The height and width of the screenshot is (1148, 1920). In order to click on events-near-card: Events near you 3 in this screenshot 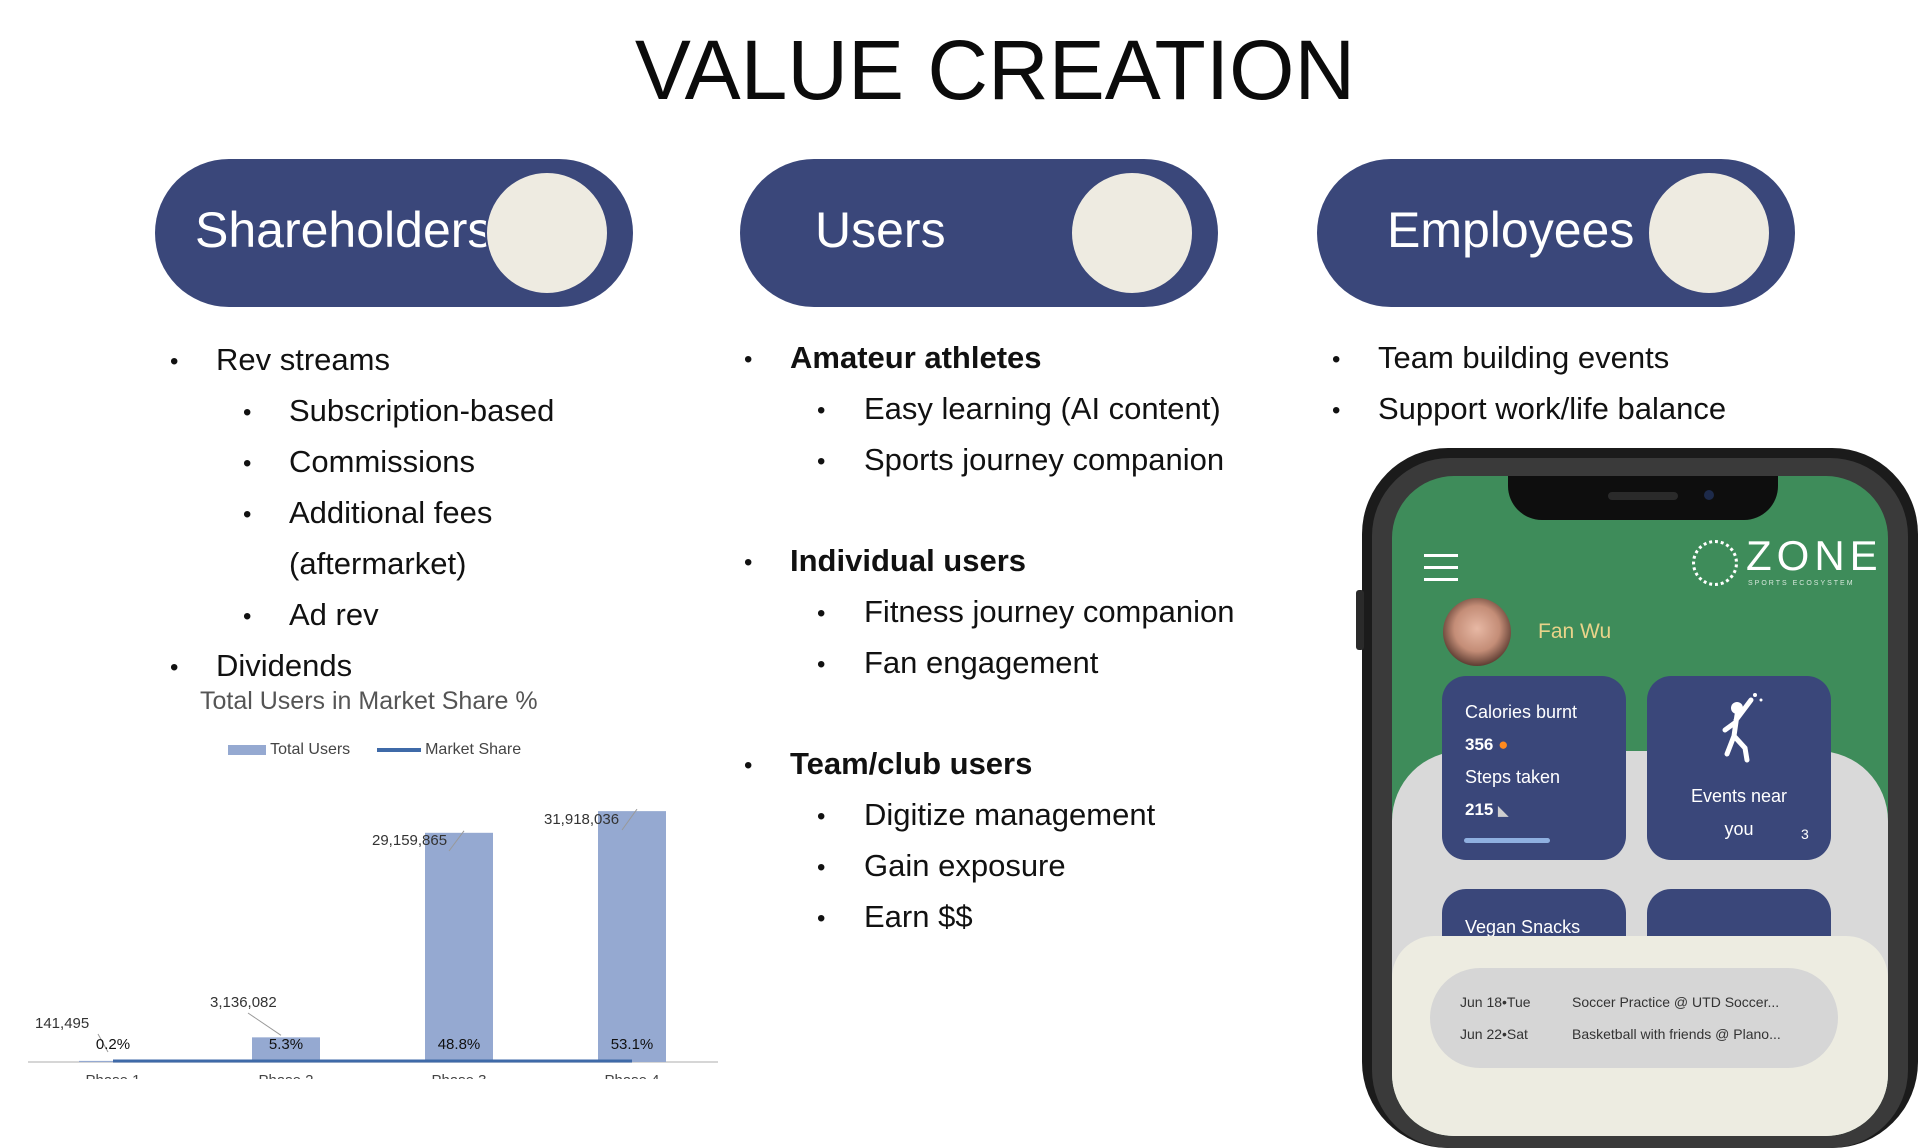, I will do `click(1739, 768)`.